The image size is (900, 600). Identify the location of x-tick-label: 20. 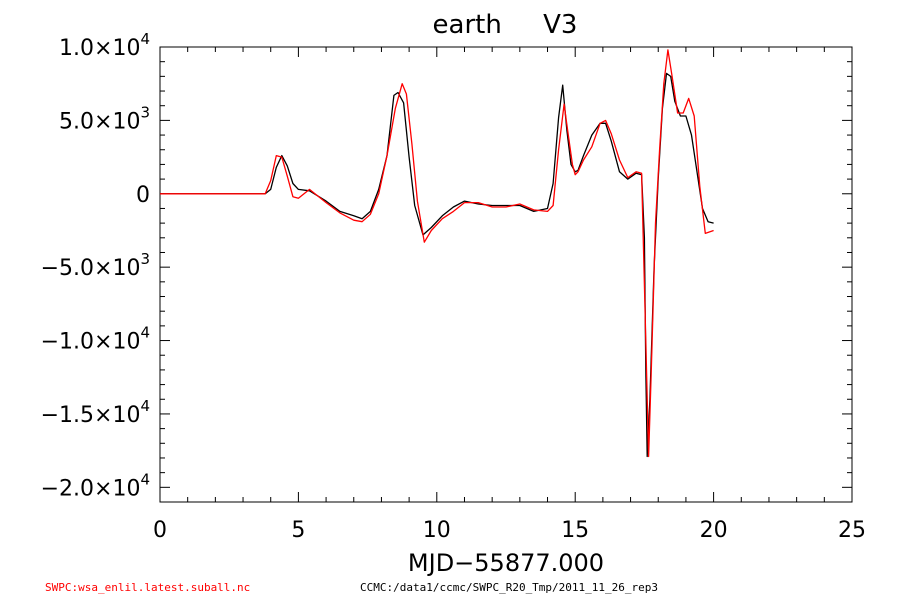
(714, 530).